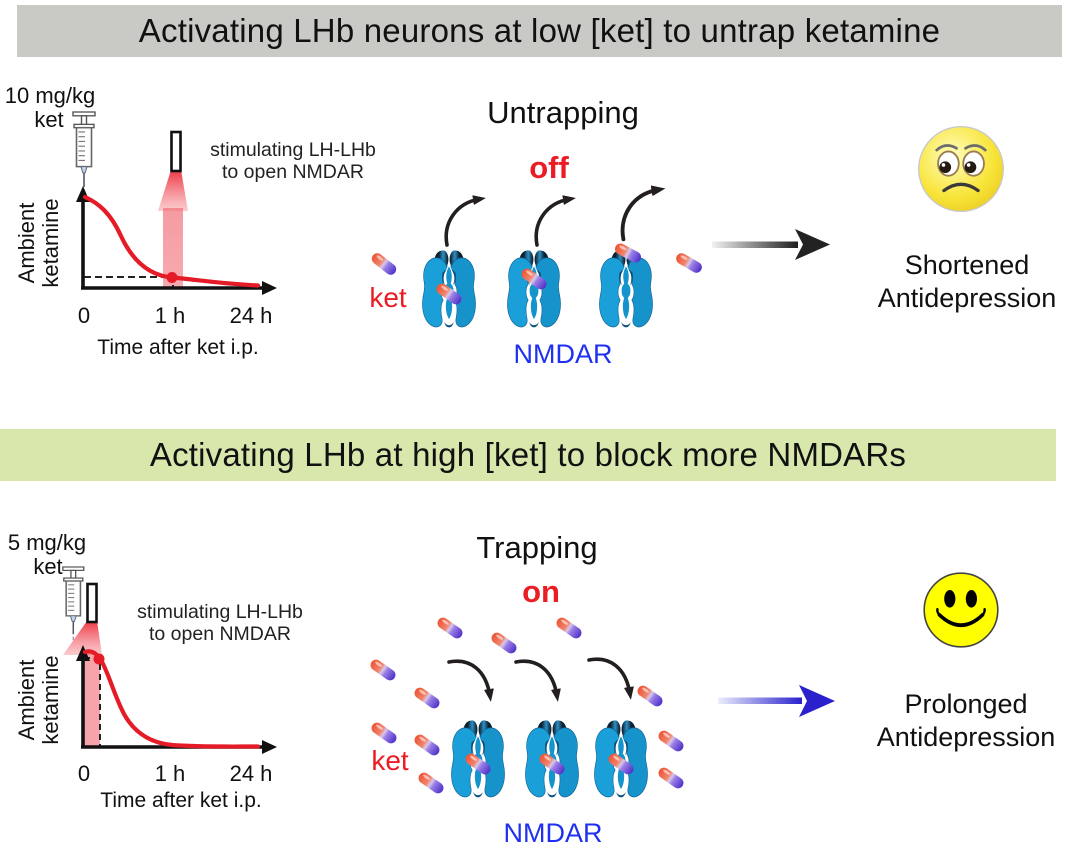 Image resolution: width=1080 pixels, height=860 pixels. What do you see at coordinates (553, 833) in the screenshot?
I see `bottom-nmdar-label: NMDAR` at bounding box center [553, 833].